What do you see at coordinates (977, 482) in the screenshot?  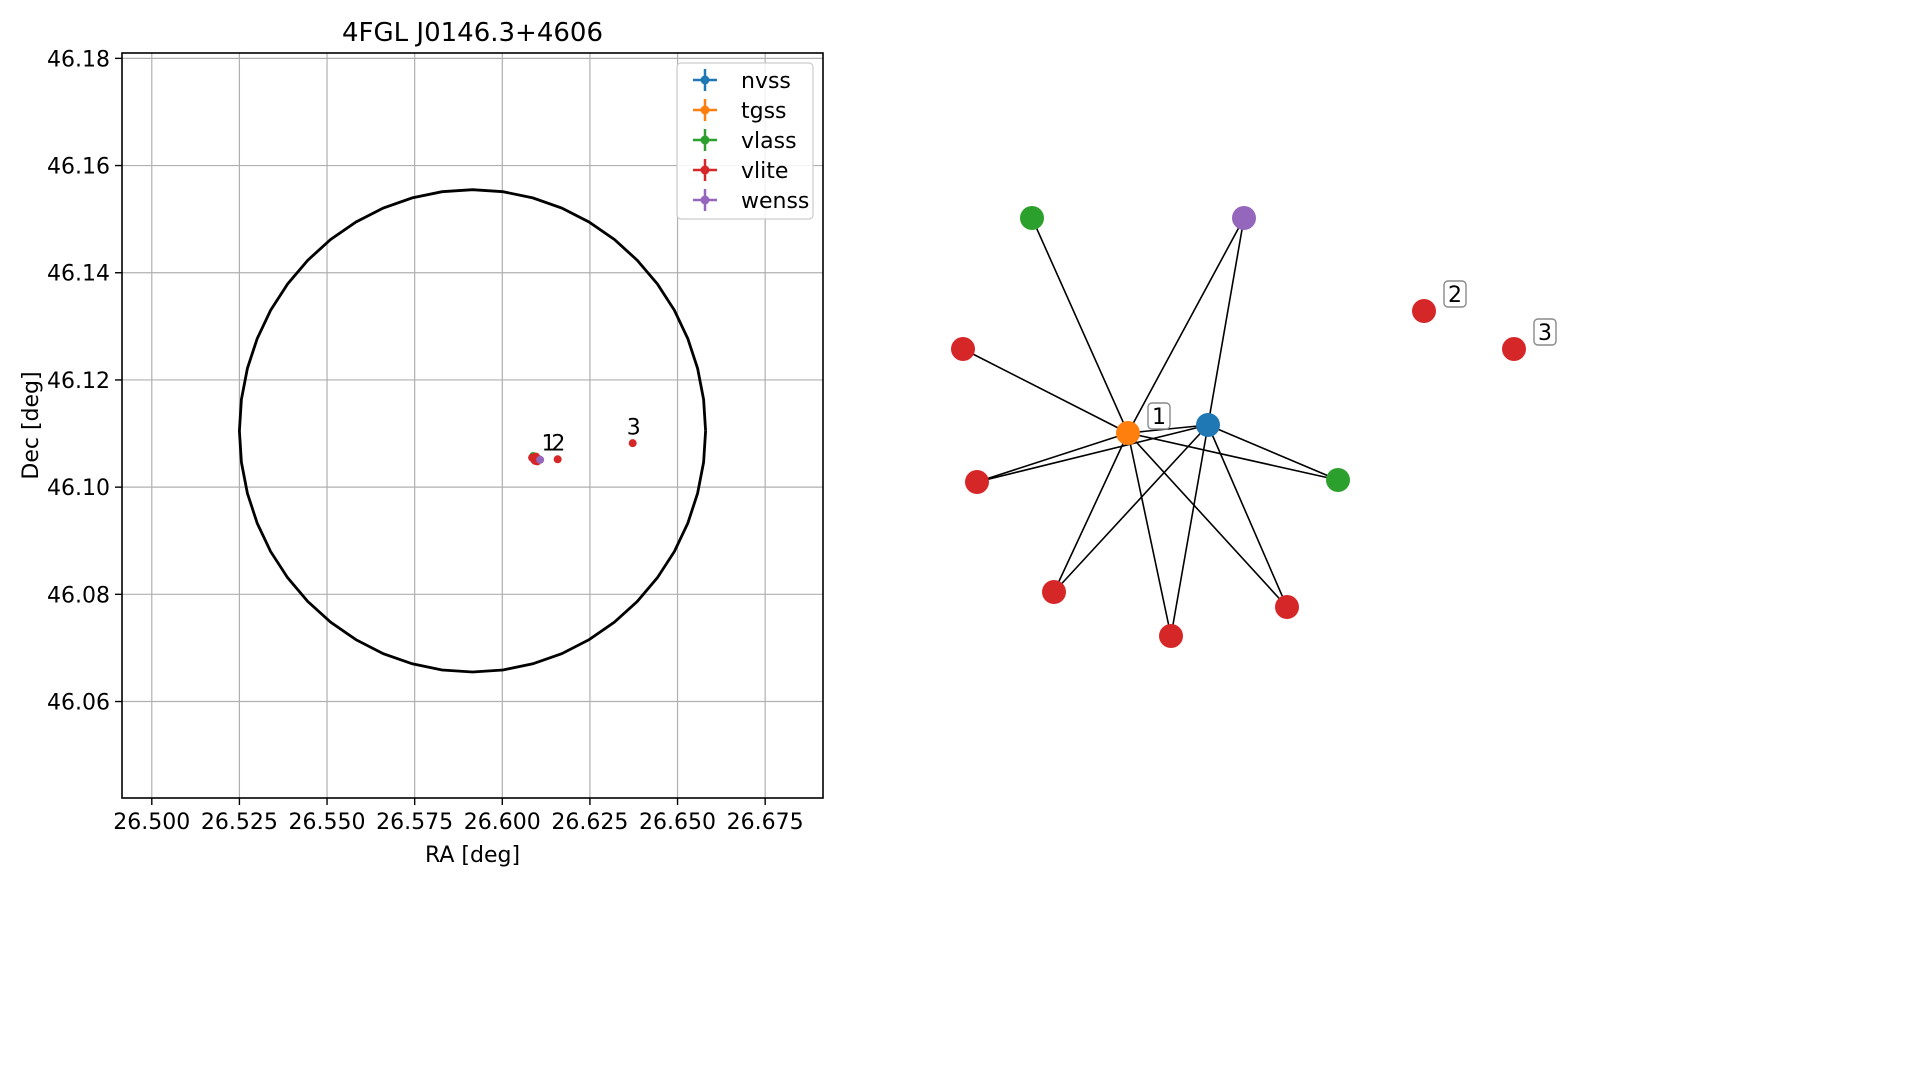 I see `node-vlite-b` at bounding box center [977, 482].